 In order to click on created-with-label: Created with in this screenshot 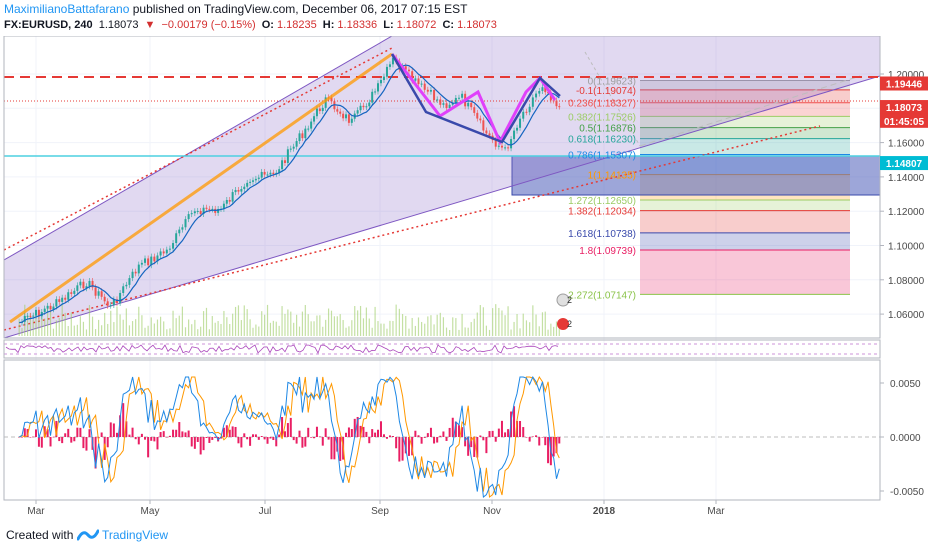, I will do `click(40, 535)`.